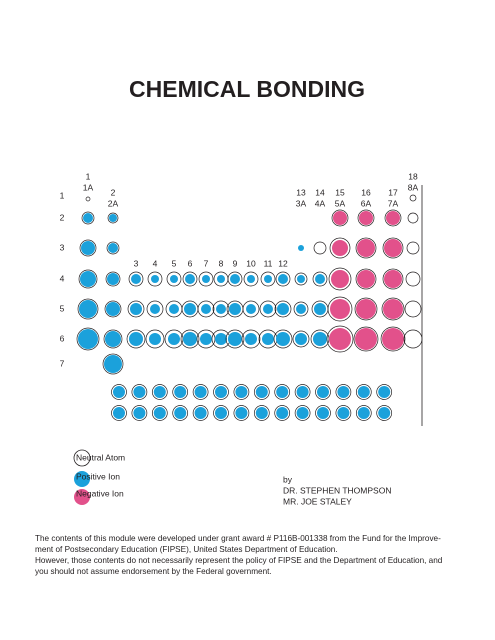 This screenshot has width=495, height=640. What do you see at coordinates (88, 187) in the screenshot?
I see `group-name: 1A` at bounding box center [88, 187].